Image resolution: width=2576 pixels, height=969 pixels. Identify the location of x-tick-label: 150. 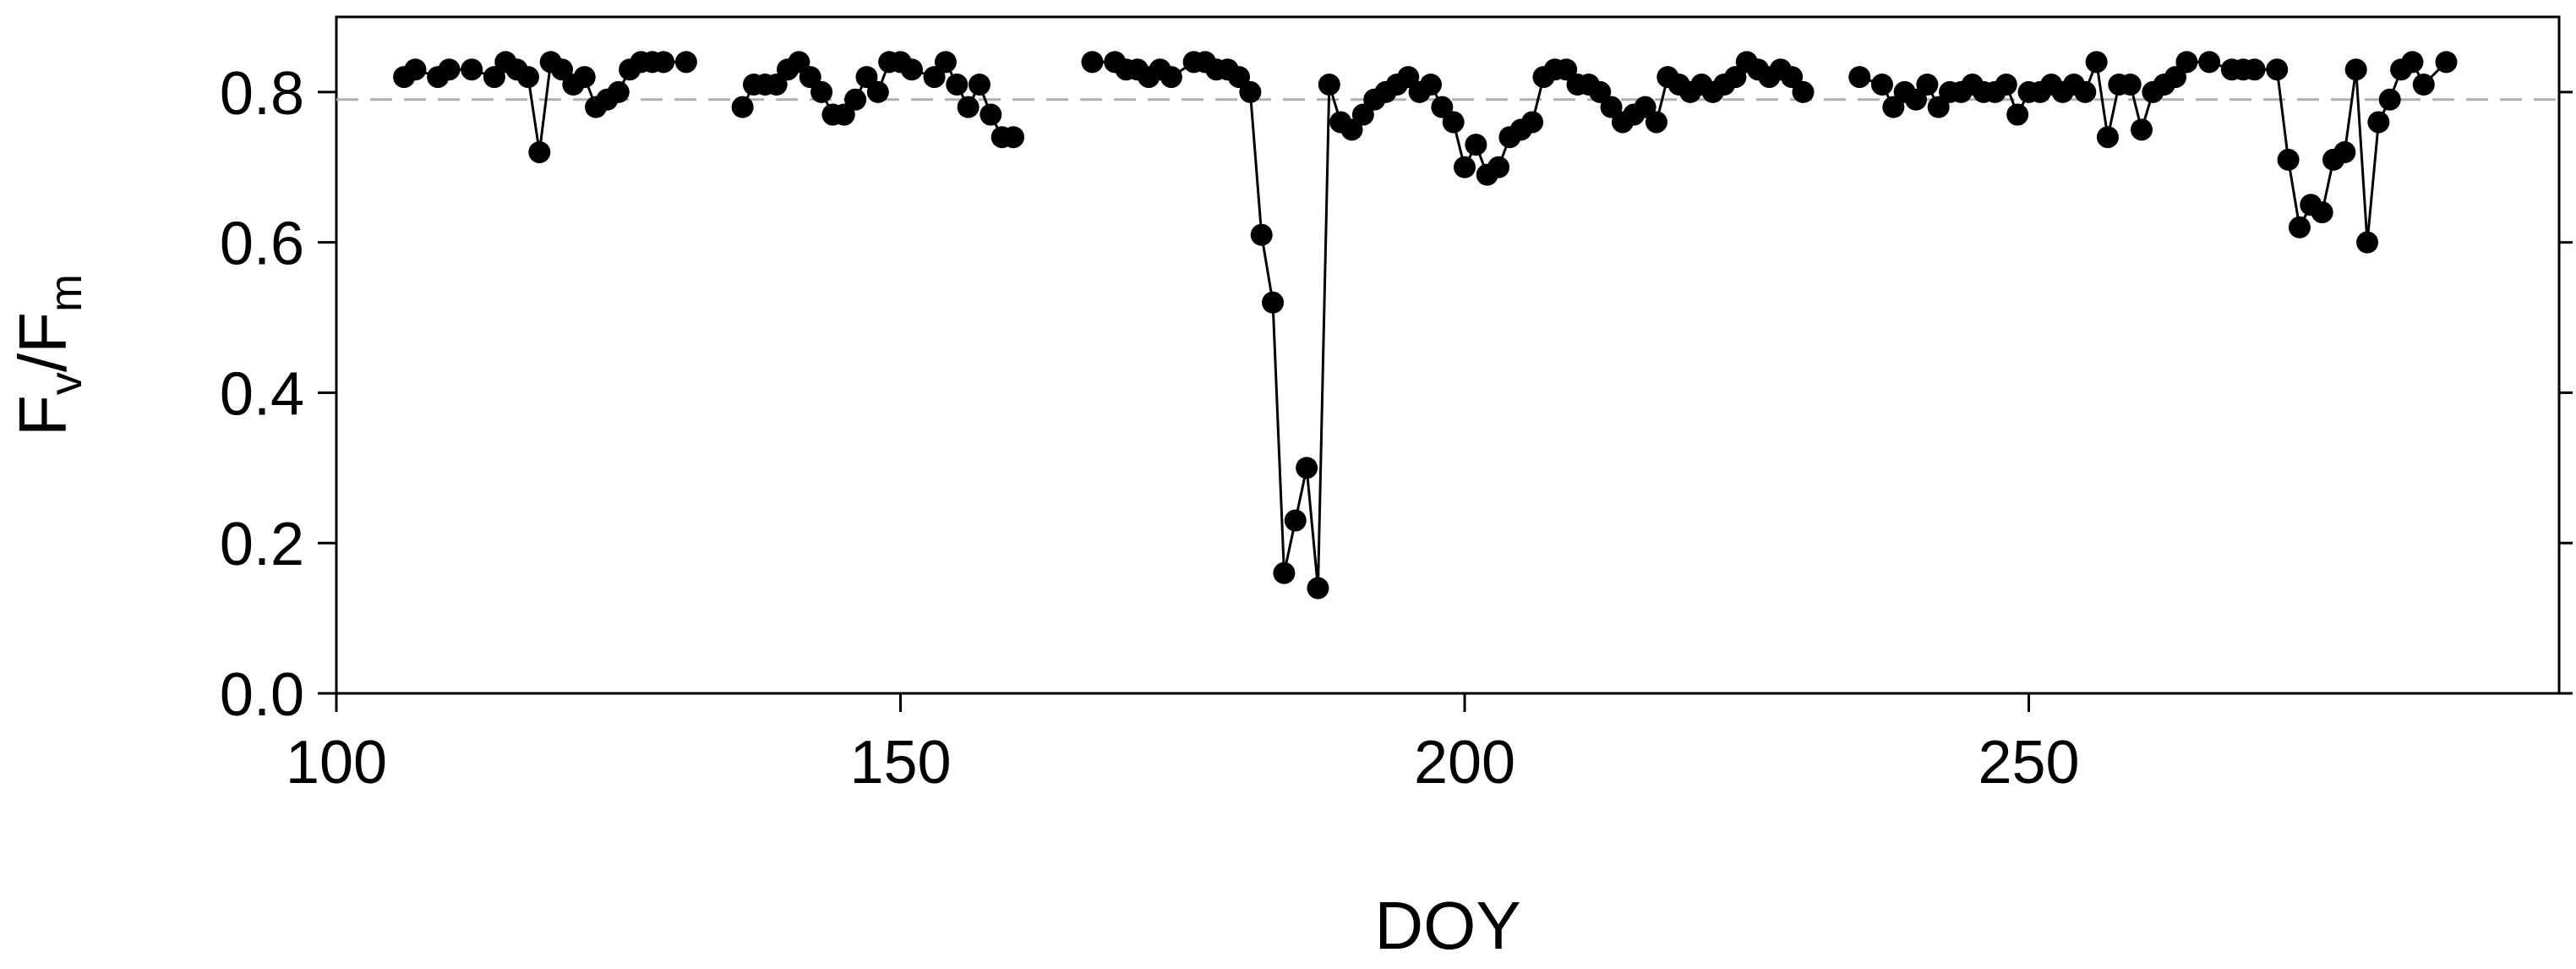
(900, 763).